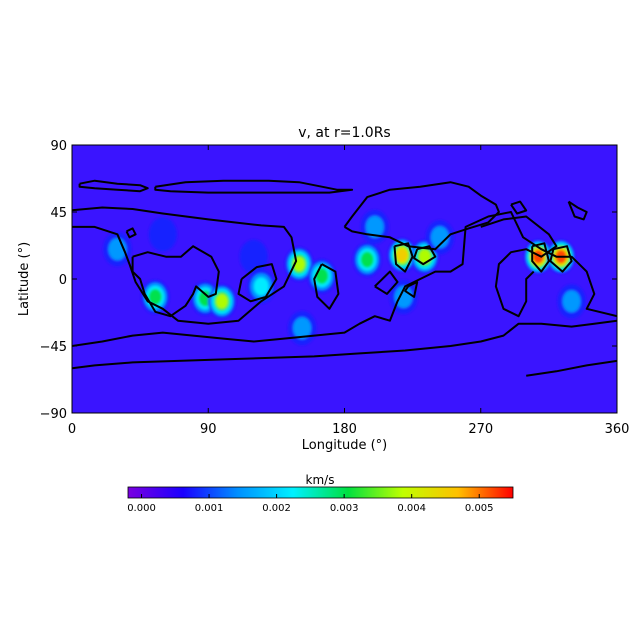 The height and width of the screenshot is (640, 640). I want to click on colorbar, so click(320, 492).